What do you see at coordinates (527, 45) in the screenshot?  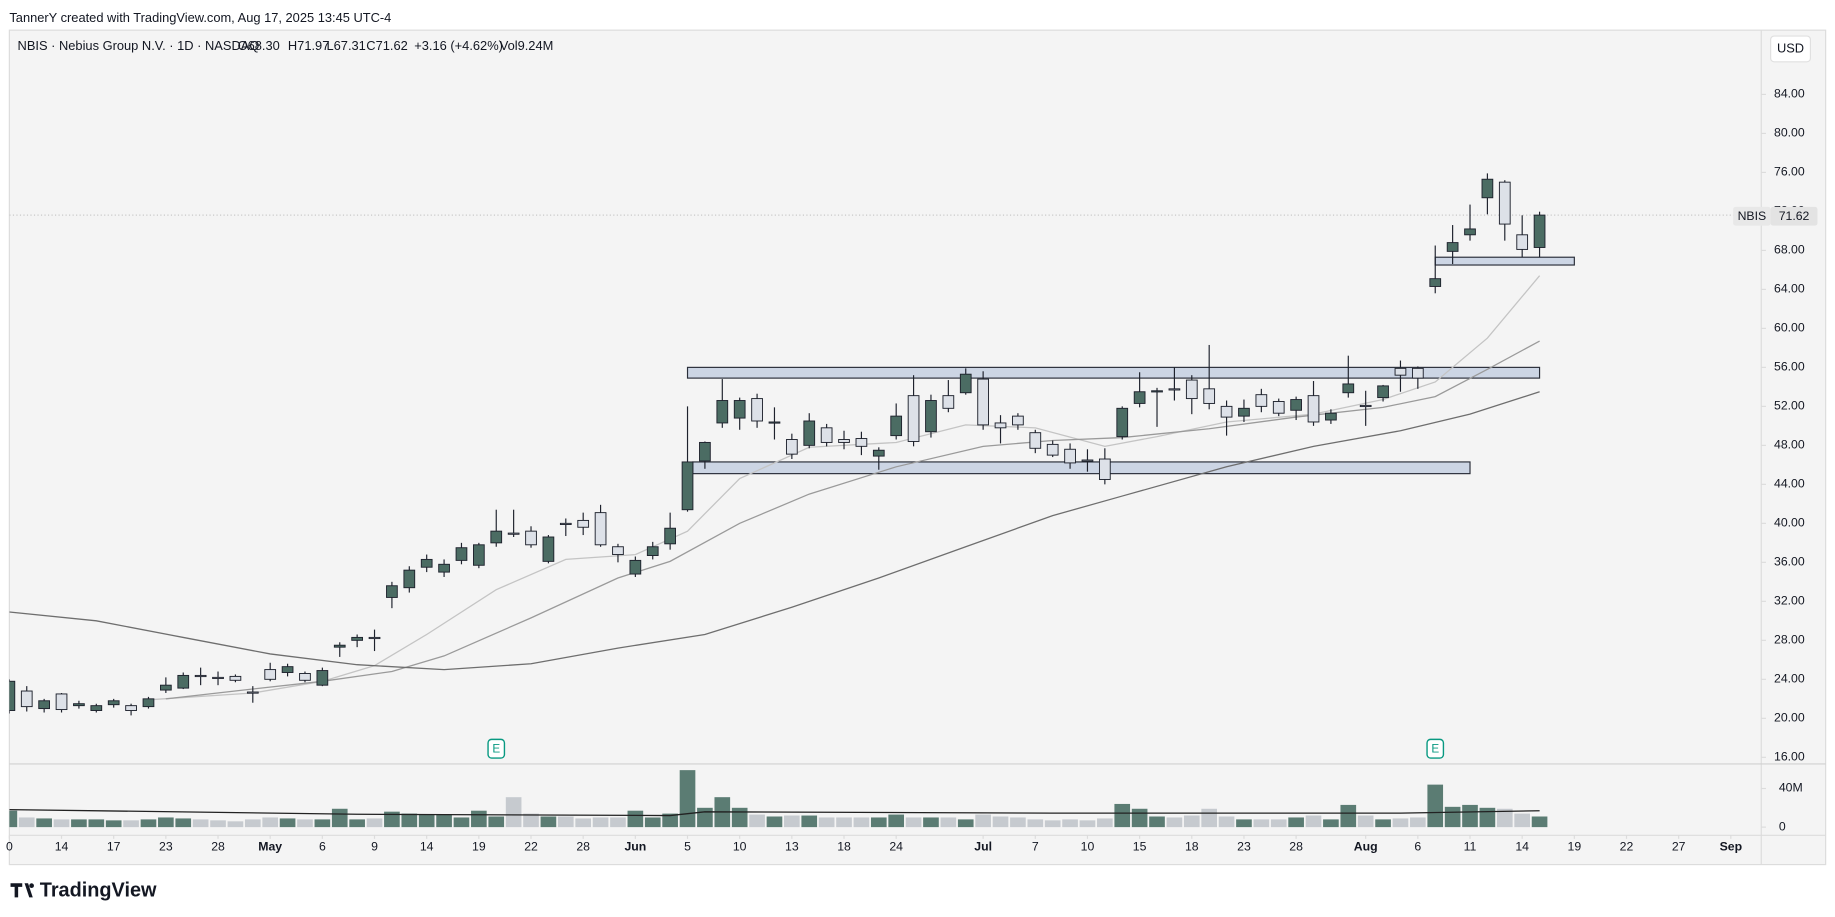 I see `legend-volume: Vol9.24M` at bounding box center [527, 45].